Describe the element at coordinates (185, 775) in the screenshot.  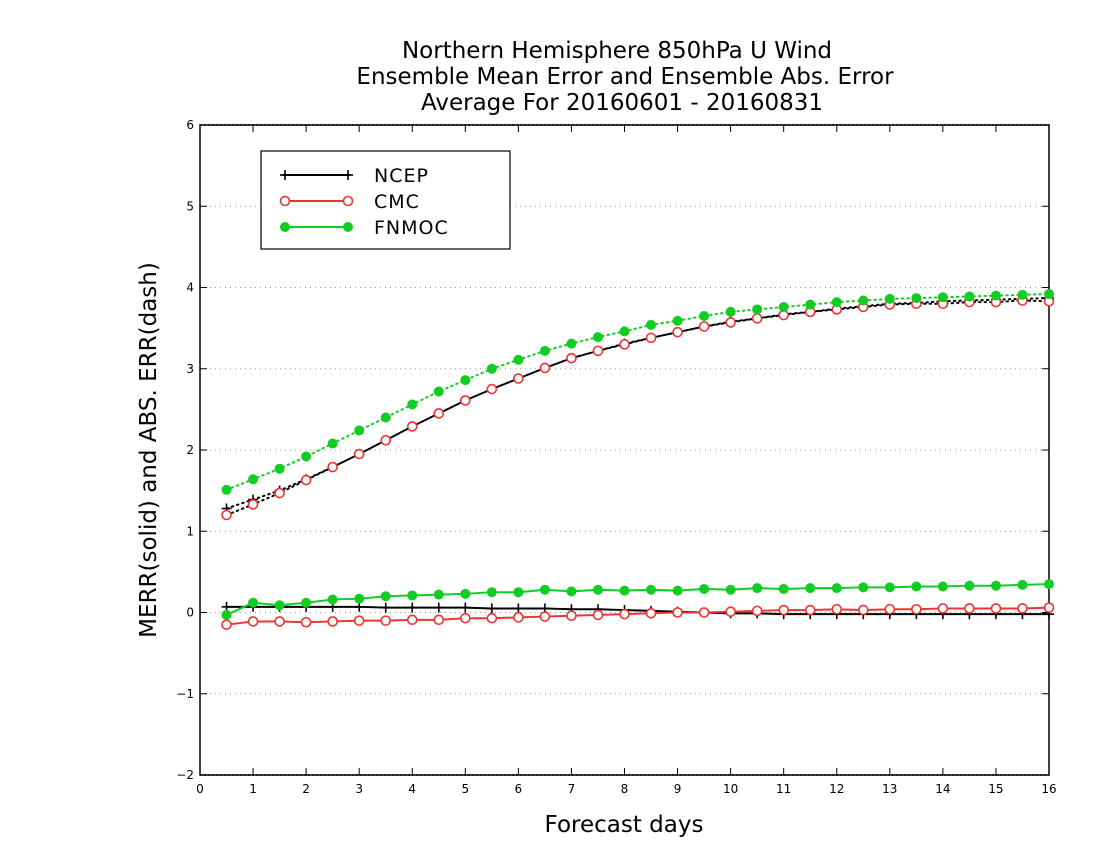
I see `y-tick-label: −2` at that location.